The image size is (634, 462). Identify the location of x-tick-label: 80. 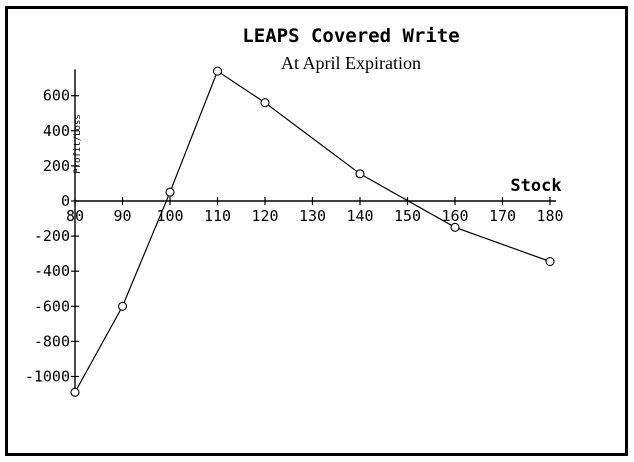
(75, 216).